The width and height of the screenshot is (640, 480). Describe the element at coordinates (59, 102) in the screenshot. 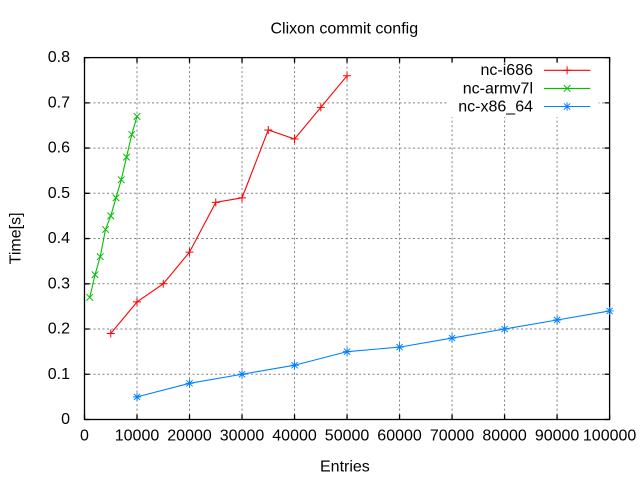

I see `svg-text: 0.7` at that location.